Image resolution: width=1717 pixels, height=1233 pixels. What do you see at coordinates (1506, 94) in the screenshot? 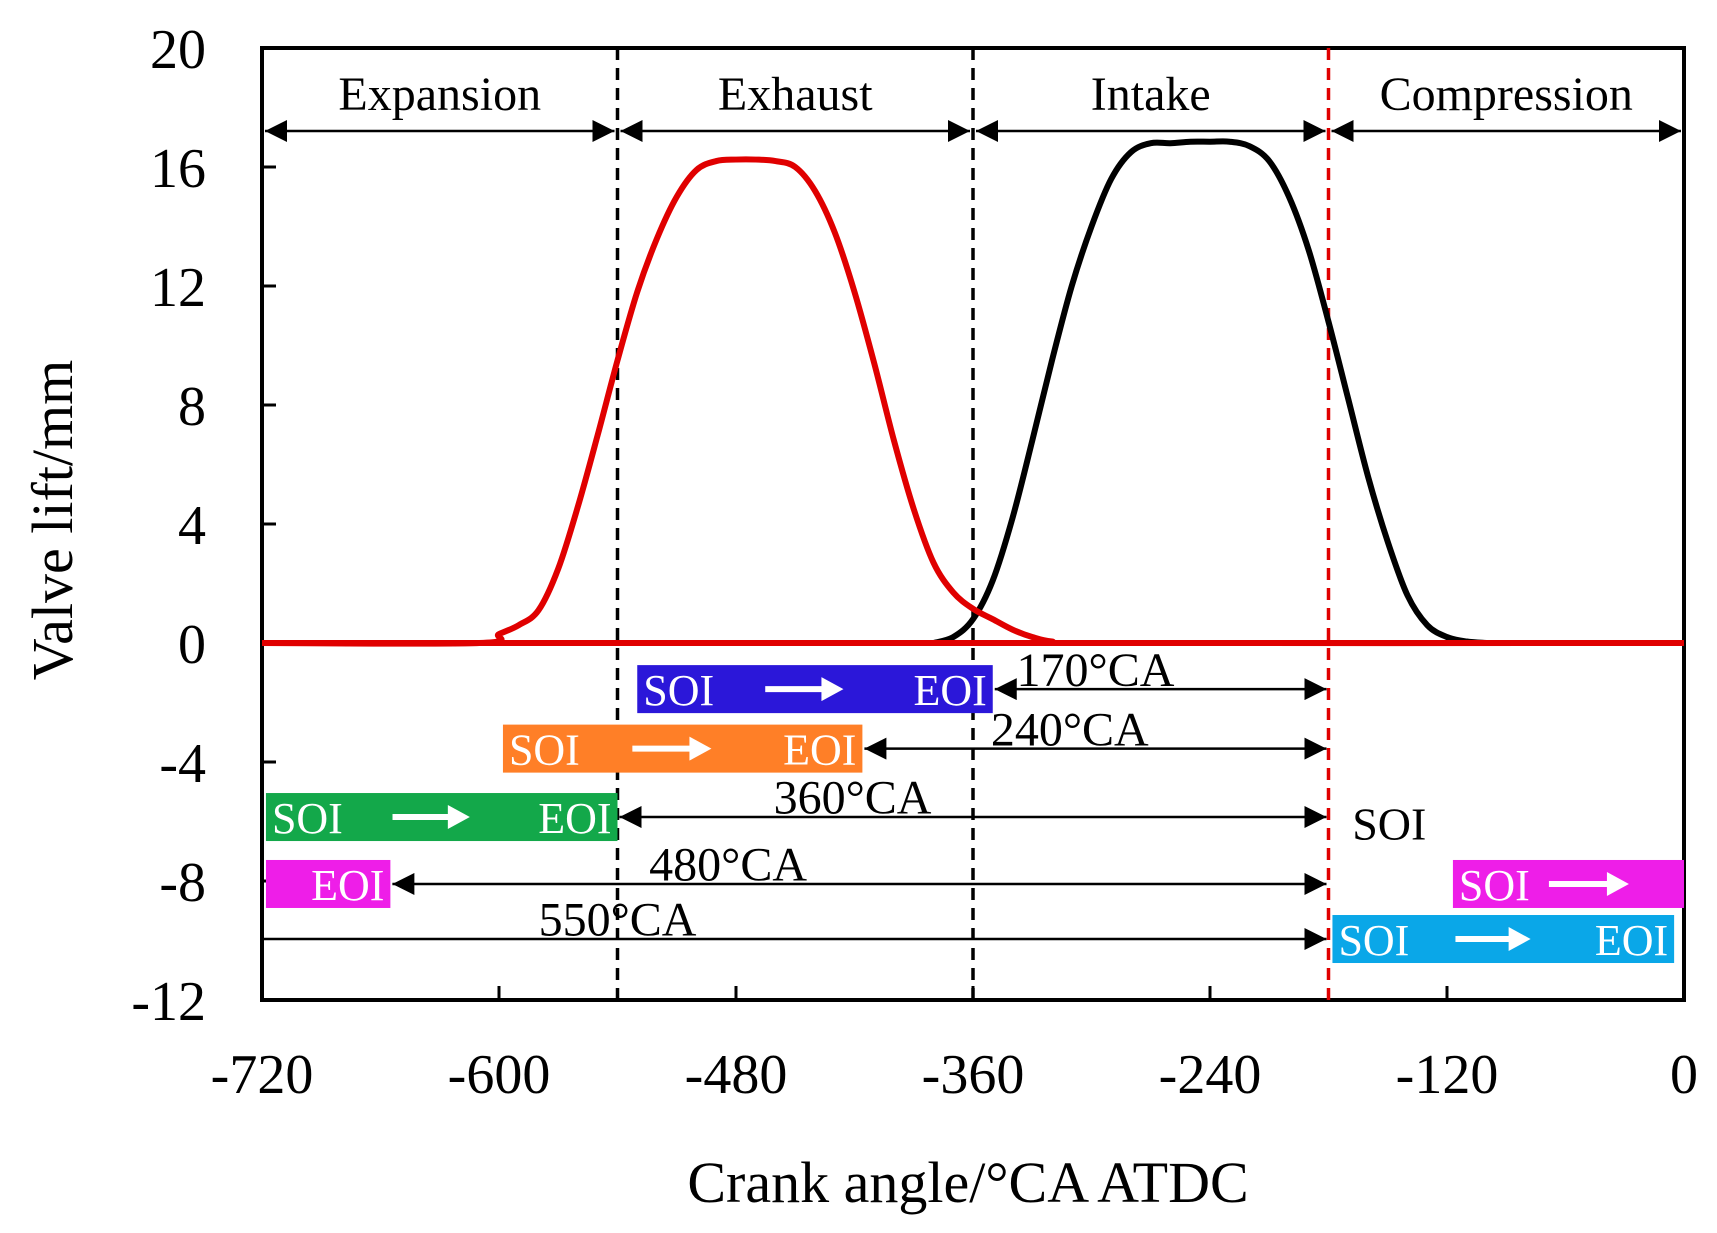
I see `phase-label: Compression` at bounding box center [1506, 94].